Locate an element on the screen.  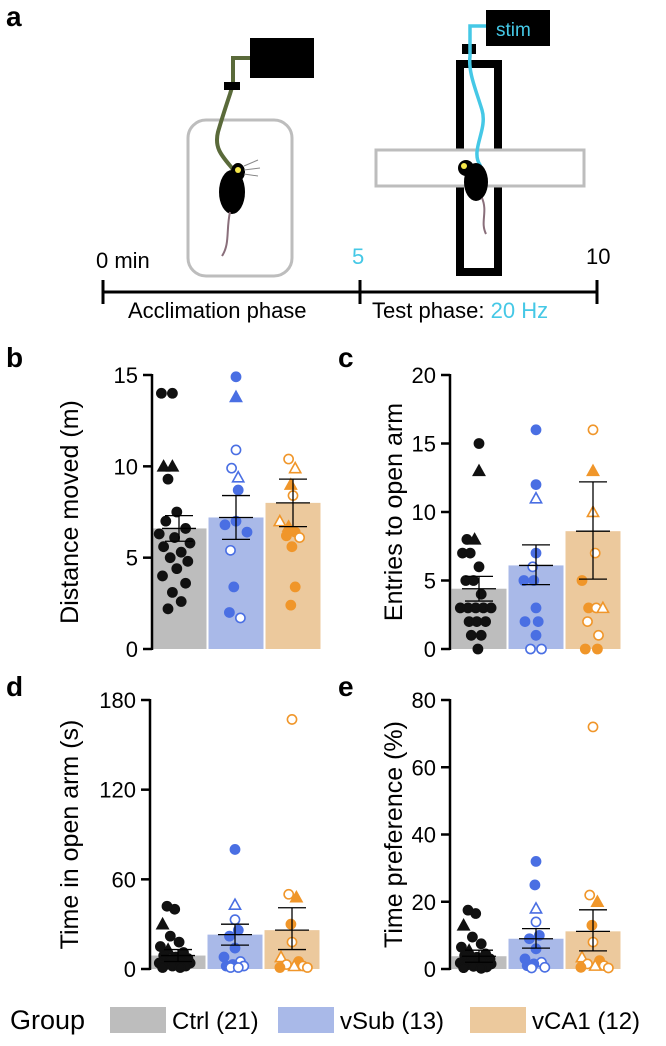
acclimation-phase-label: Acclimation phase is located at coordinates (217, 310).